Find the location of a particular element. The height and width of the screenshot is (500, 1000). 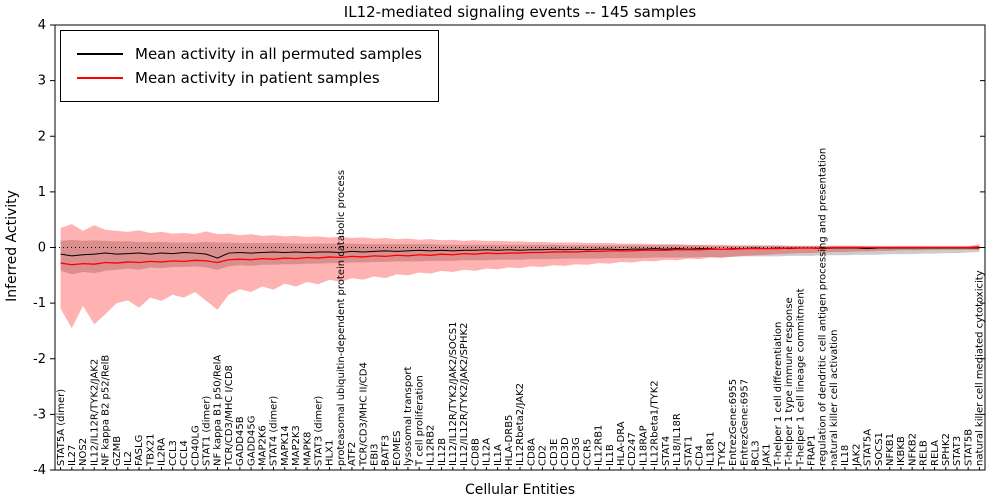

x-tick-label: CD247 is located at coordinates (632, 449).